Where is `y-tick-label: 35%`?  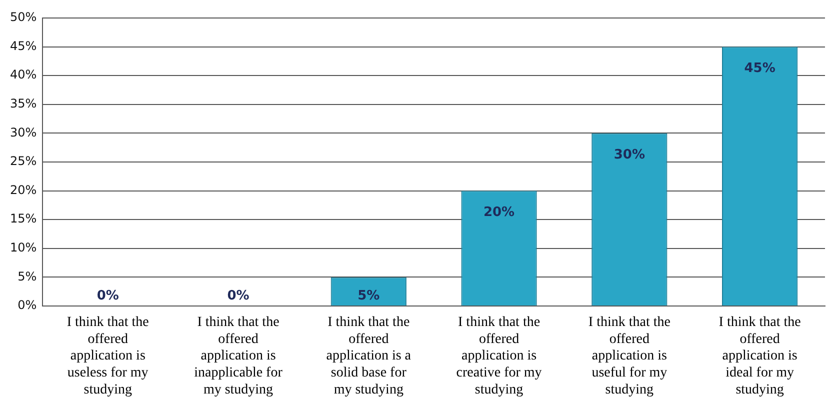
y-tick-label: 35% is located at coordinates (23, 103).